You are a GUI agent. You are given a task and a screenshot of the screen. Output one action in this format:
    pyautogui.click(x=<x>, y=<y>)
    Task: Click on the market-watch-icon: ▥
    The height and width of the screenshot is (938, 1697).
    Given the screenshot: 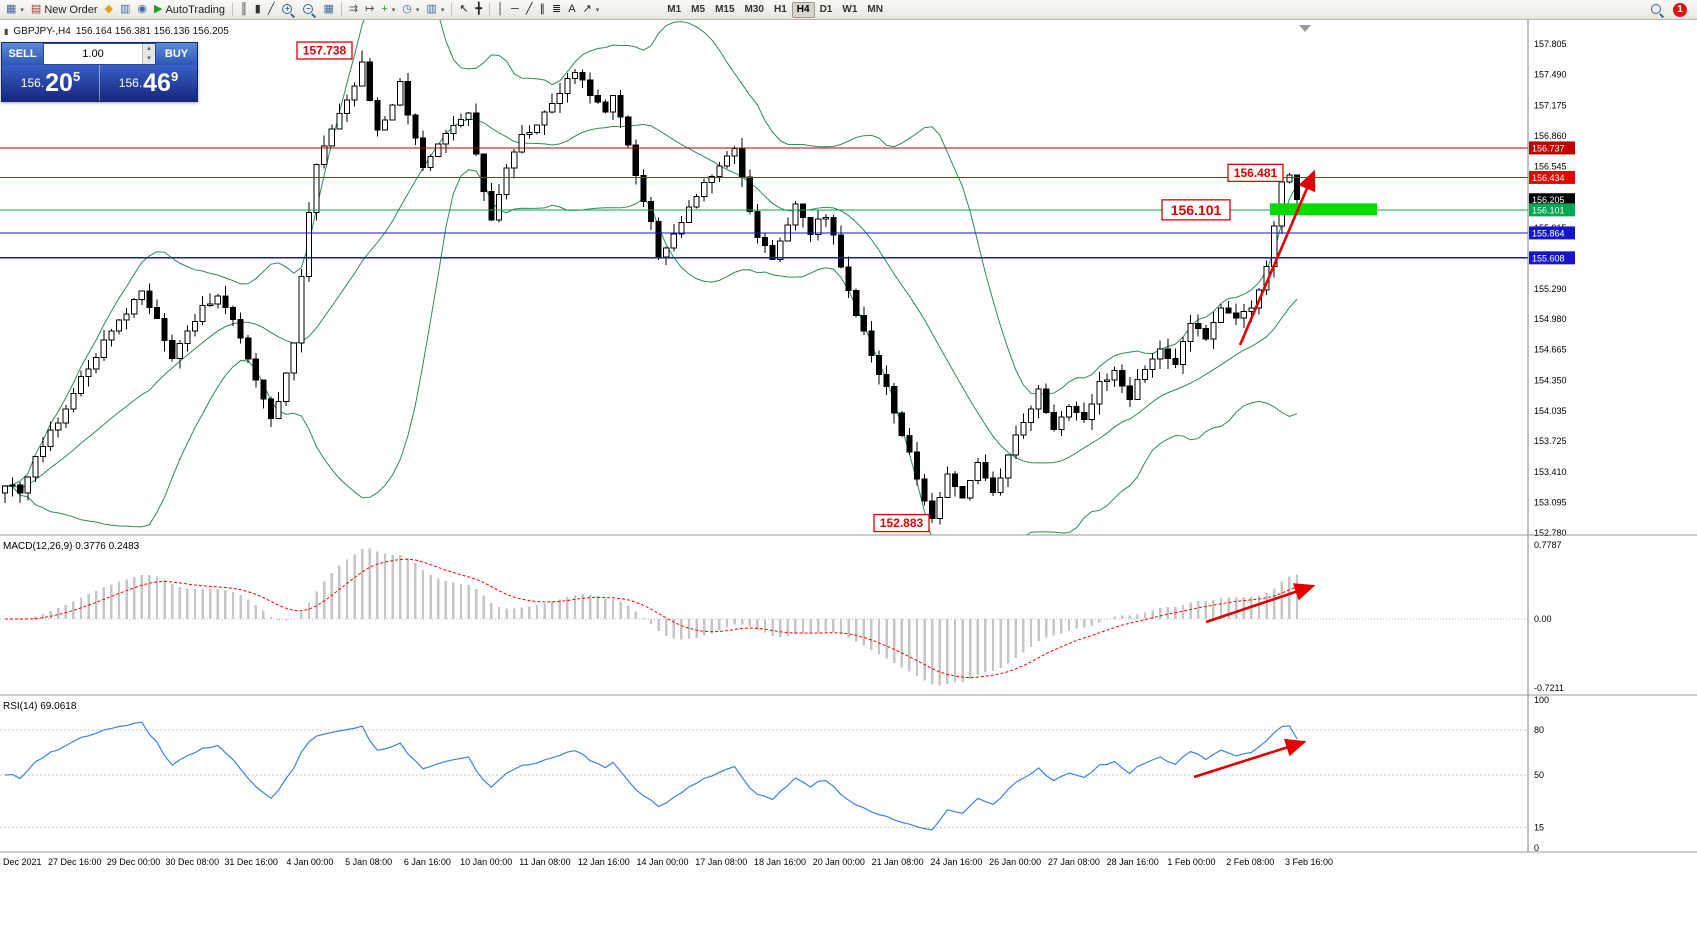 What is the action you would take?
    pyautogui.click(x=125, y=9)
    